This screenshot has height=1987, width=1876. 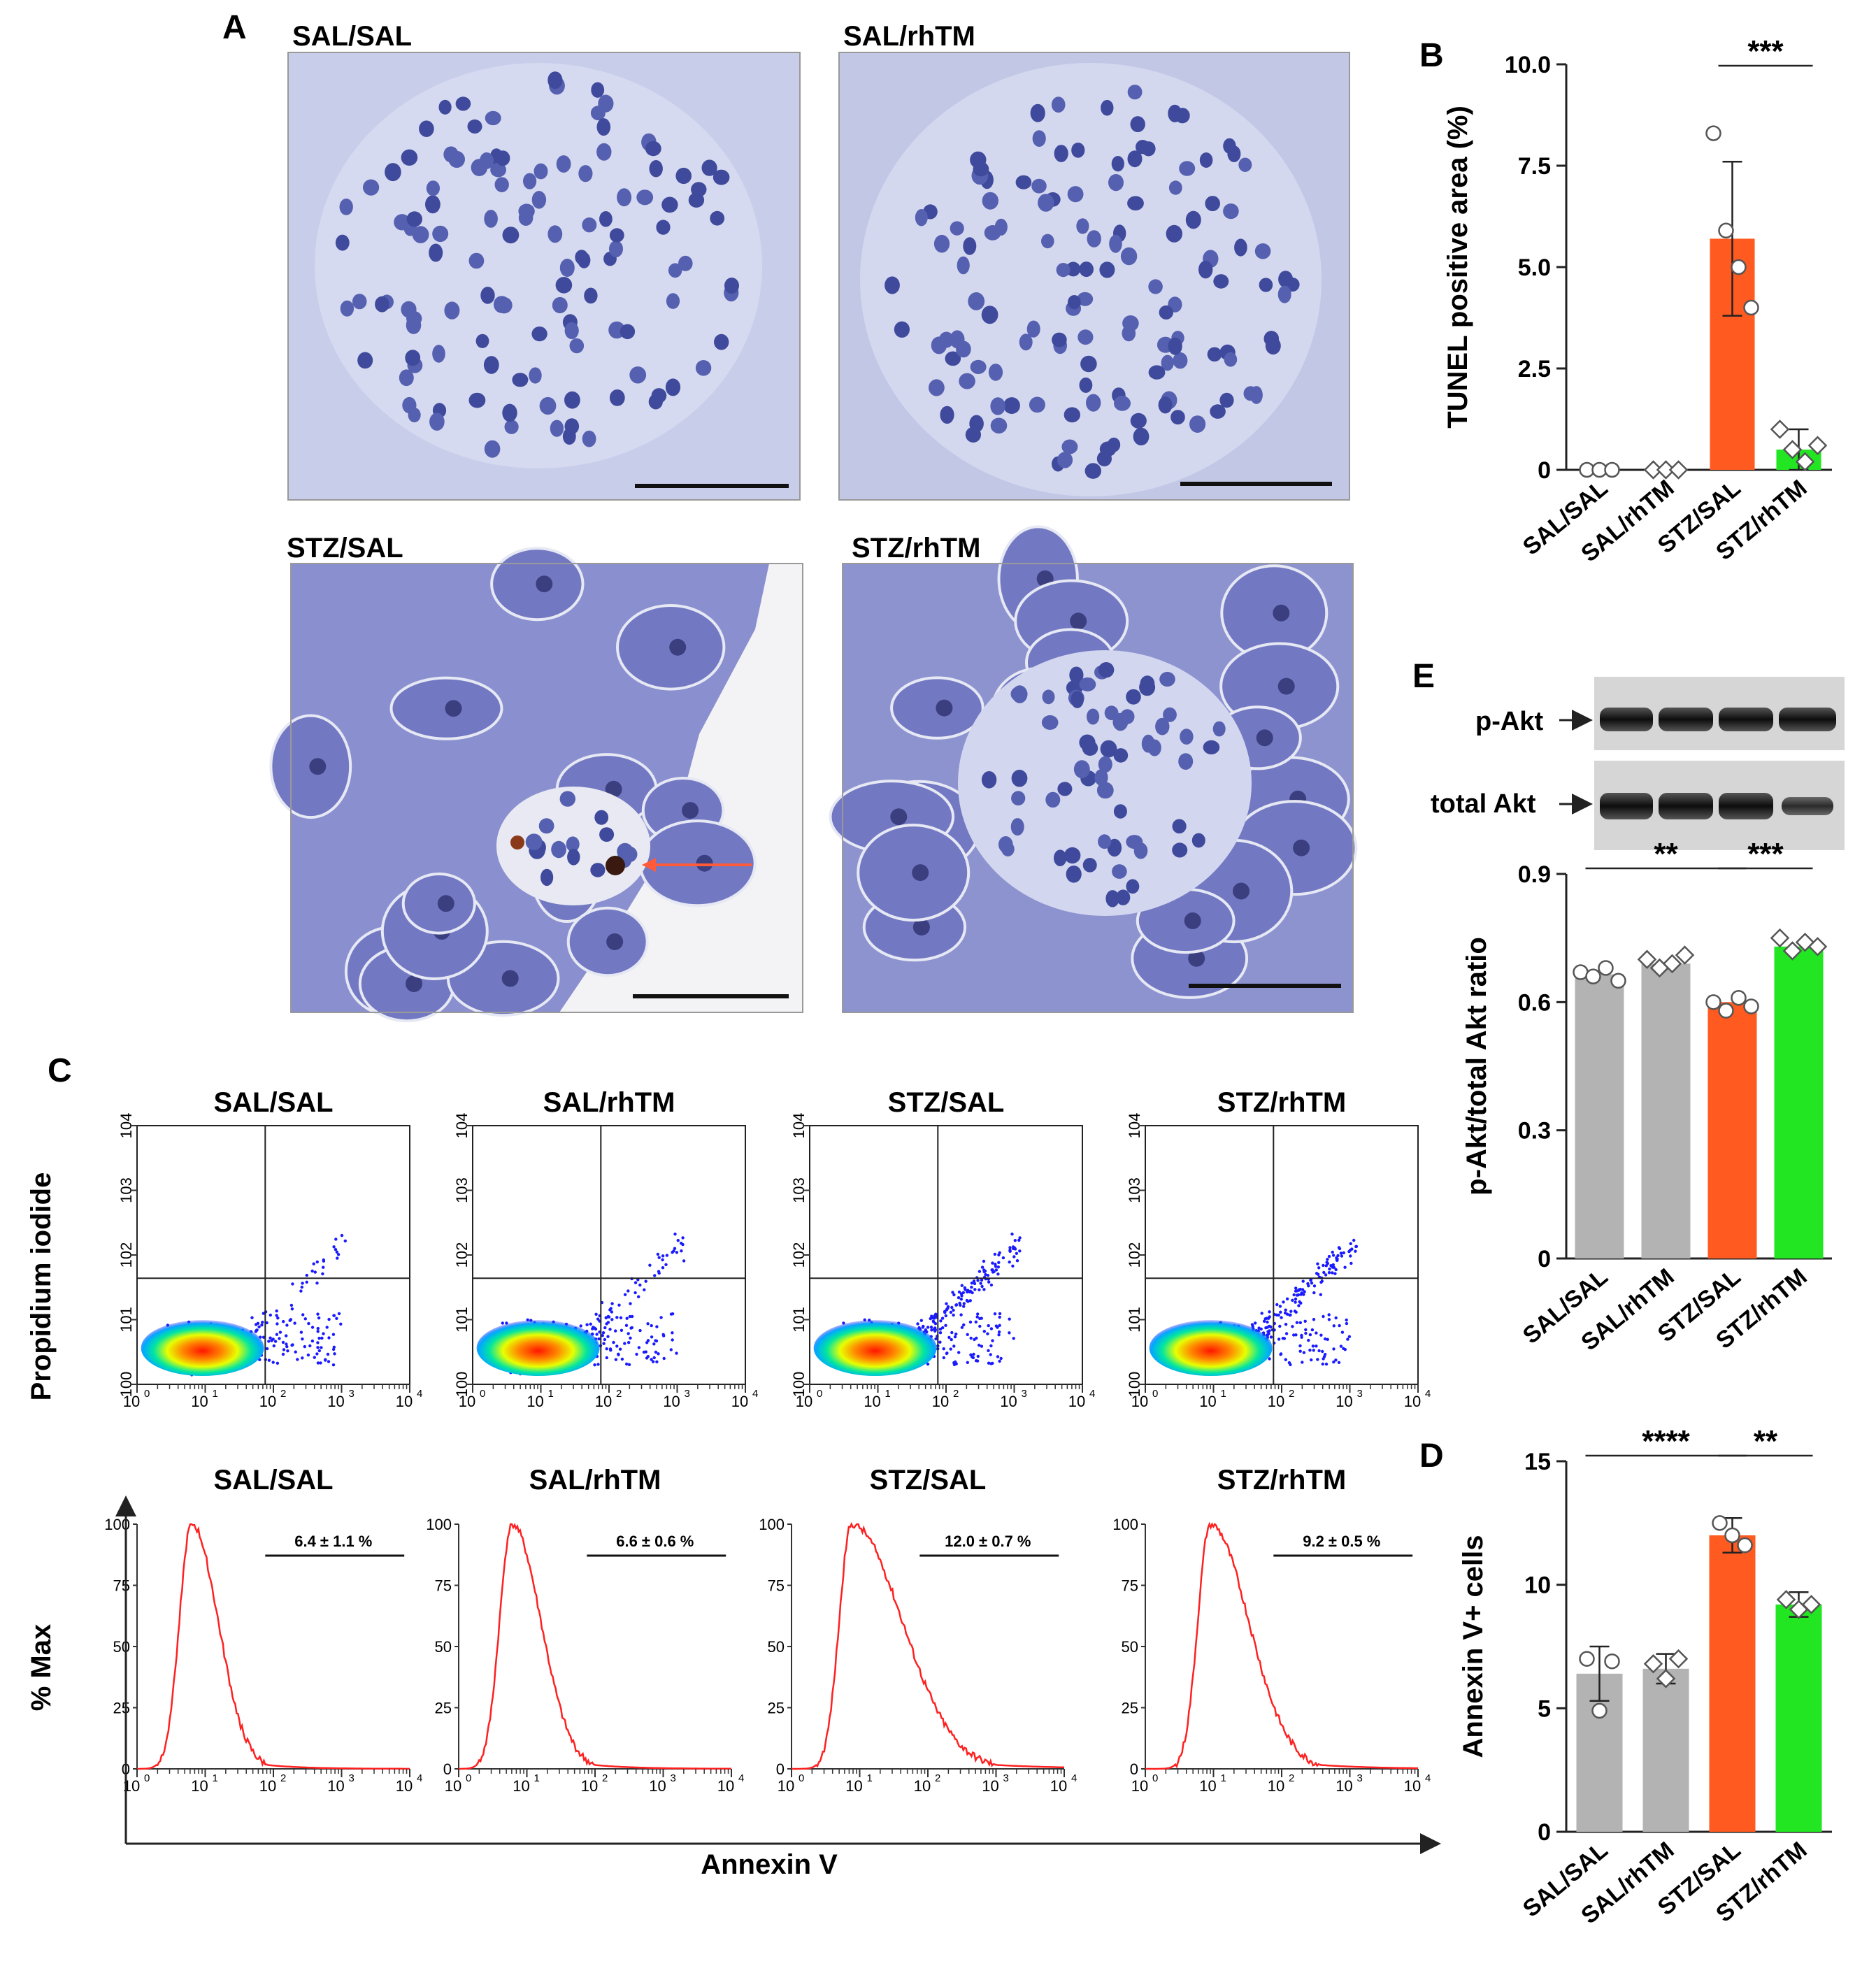 I want to click on flow-dot-title: SAL/rhTM, so click(x=609, y=1102).